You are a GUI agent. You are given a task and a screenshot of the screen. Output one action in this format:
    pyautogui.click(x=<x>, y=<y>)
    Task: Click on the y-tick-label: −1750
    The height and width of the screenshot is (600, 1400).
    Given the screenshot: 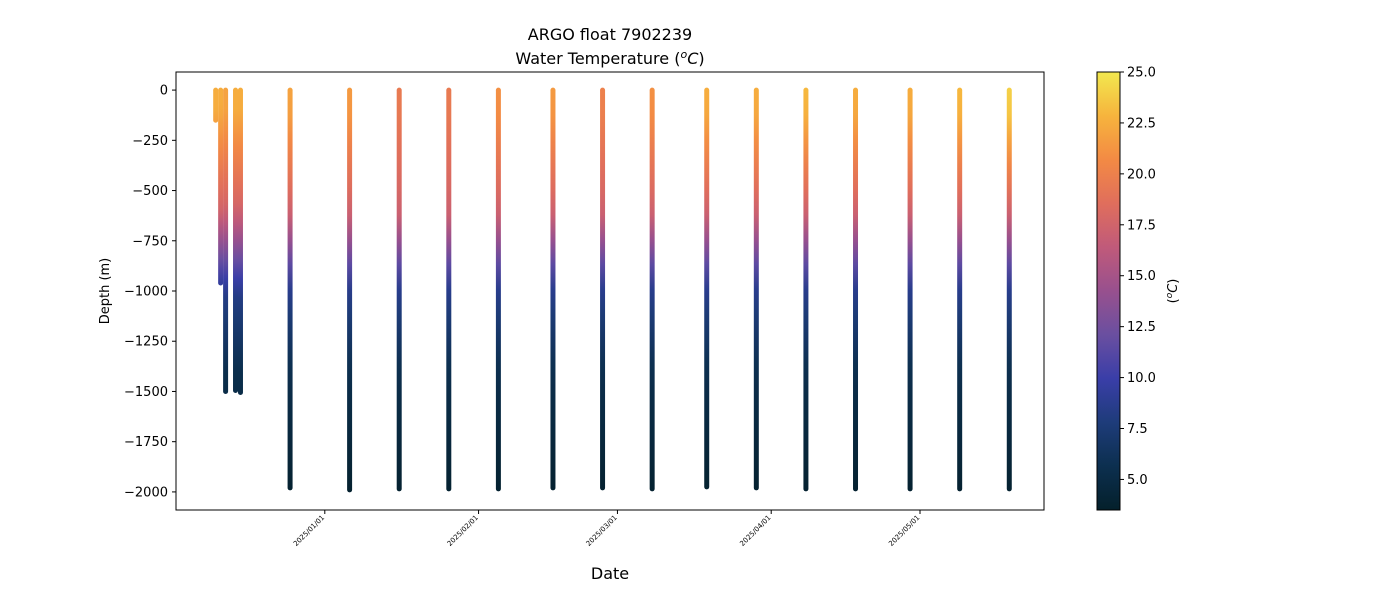 What is the action you would take?
    pyautogui.click(x=146, y=442)
    